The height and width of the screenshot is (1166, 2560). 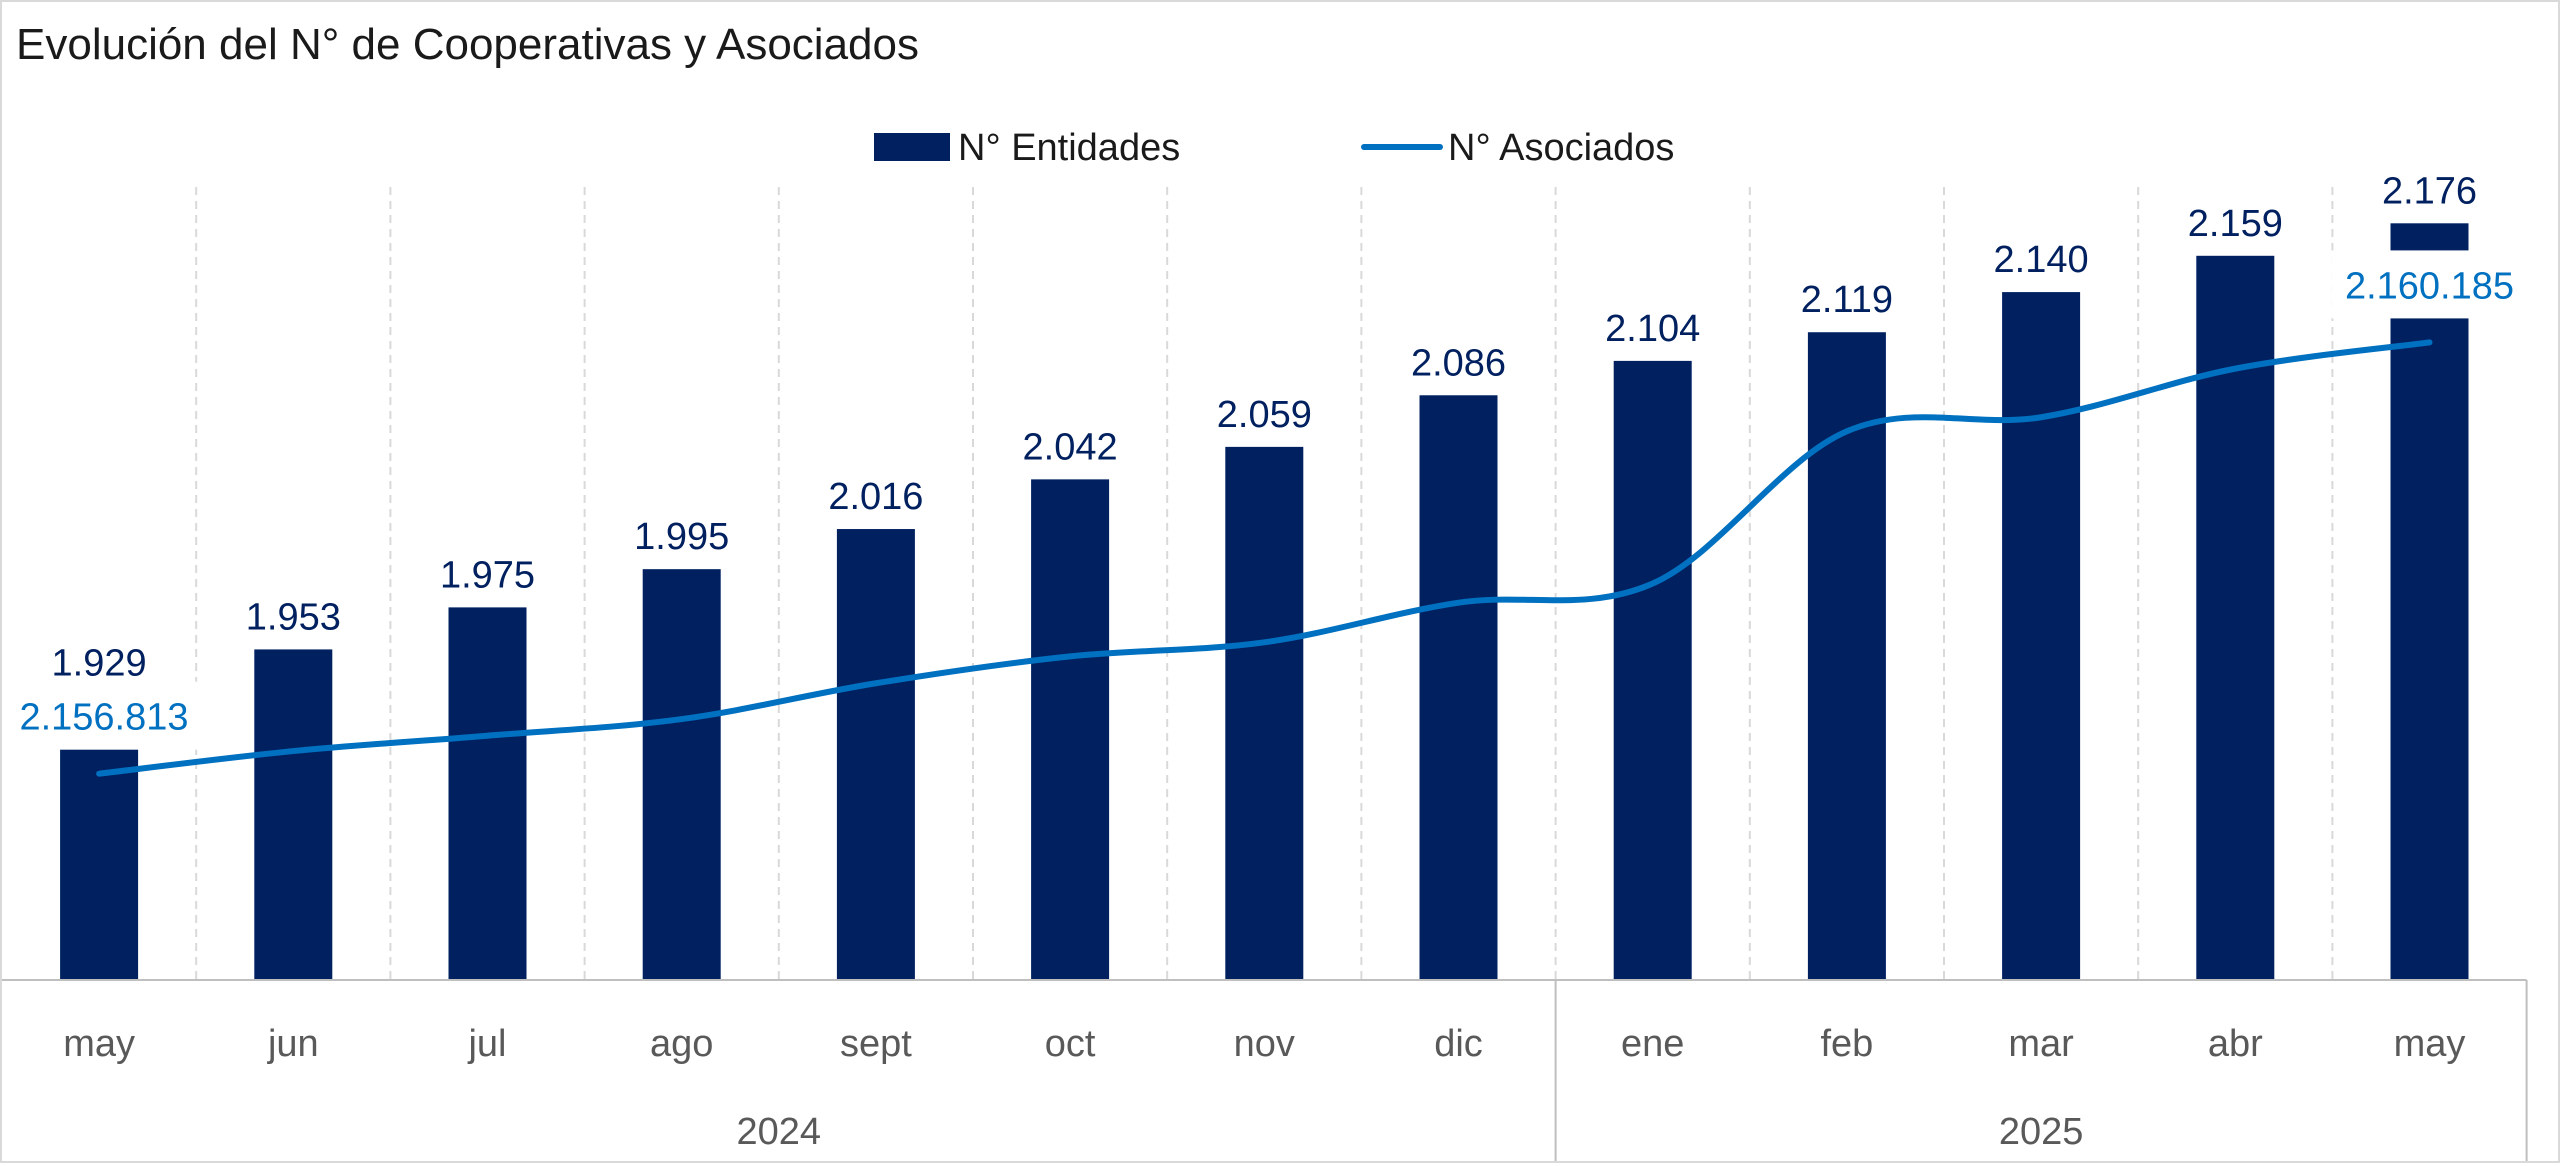 I want to click on tick-label-month: mar, so click(x=2041, y=1044).